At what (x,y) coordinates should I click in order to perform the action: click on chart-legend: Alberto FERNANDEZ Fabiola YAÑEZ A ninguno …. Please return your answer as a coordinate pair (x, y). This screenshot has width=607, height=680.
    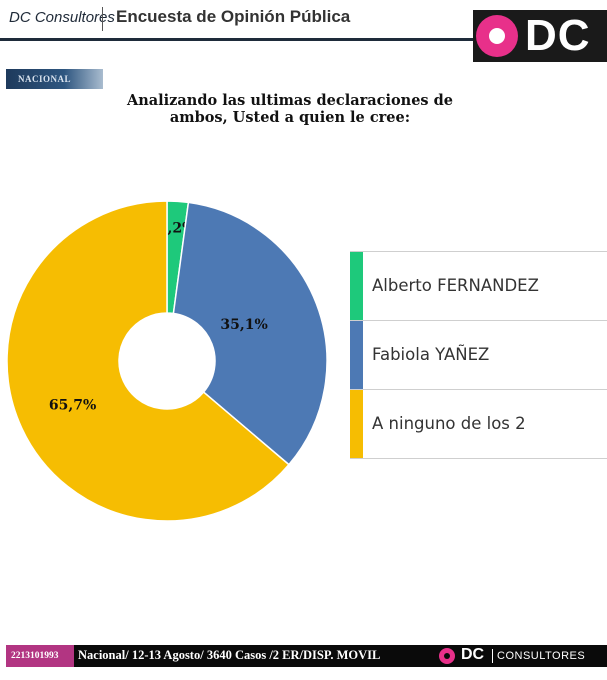
    Looking at the image, I should click on (478, 355).